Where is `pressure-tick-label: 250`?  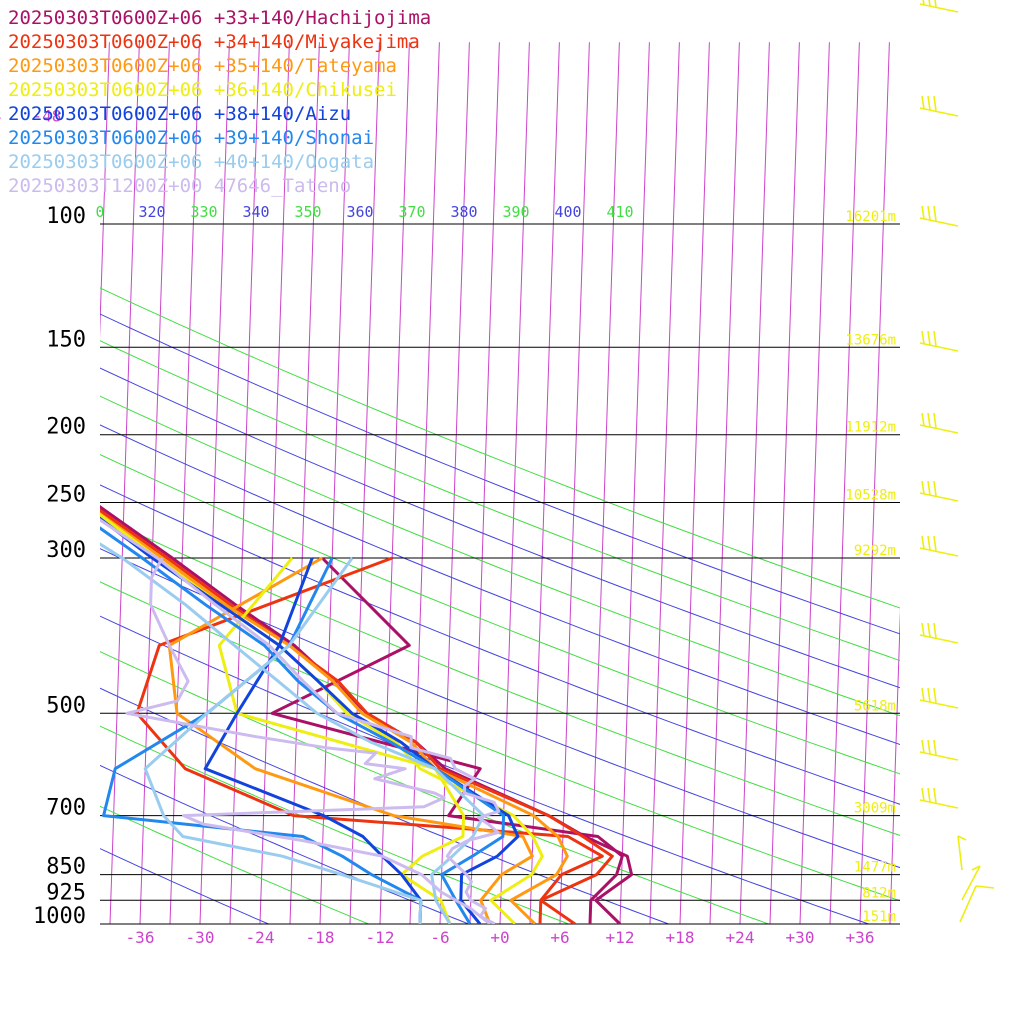
pressure-tick-label: 250 is located at coordinates (66, 495).